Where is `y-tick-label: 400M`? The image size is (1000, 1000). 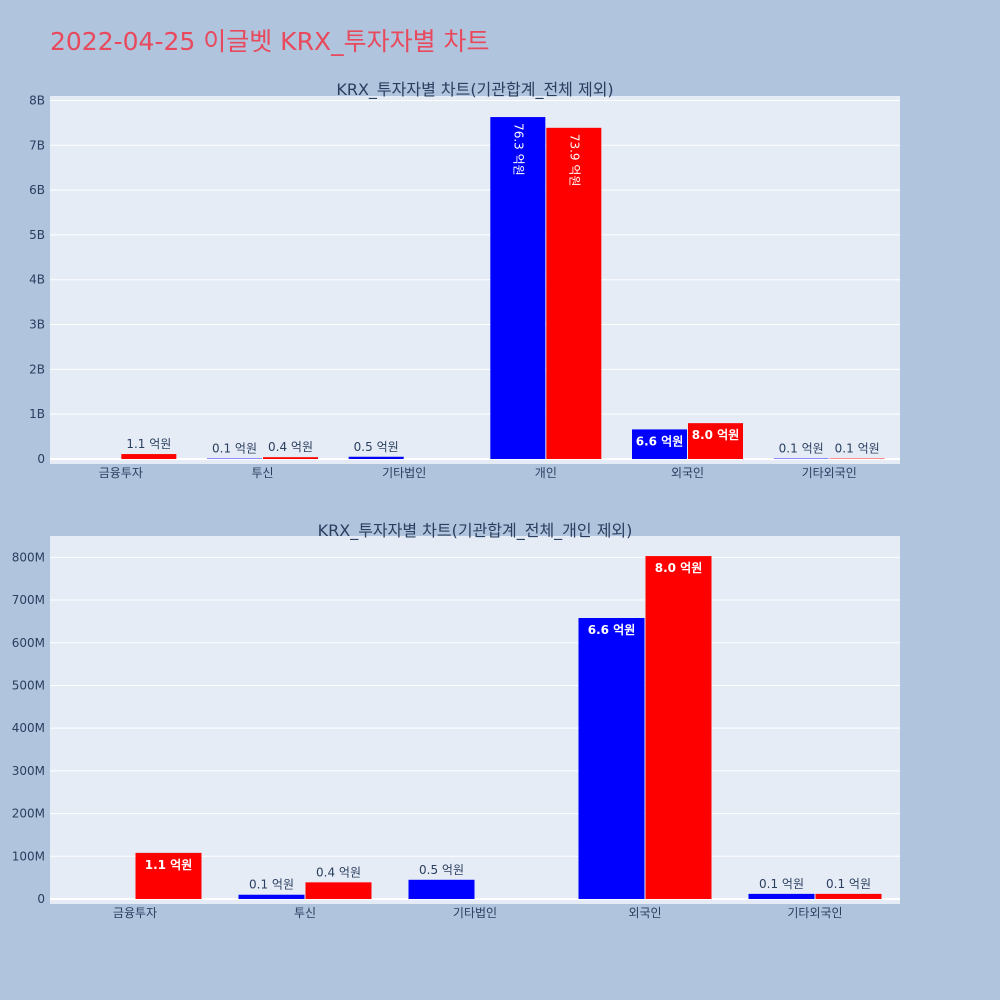
y-tick-label: 400M is located at coordinates (28, 728).